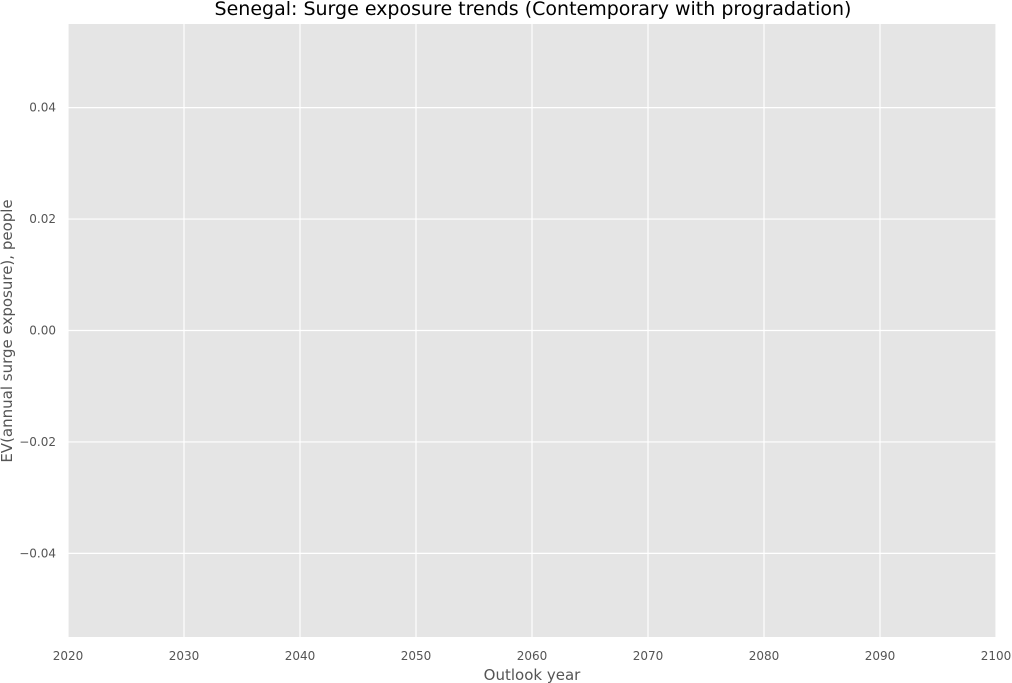 This screenshot has height=683, width=1012. Describe the element at coordinates (880, 656) in the screenshot. I see `x-tick-label: 2090` at that location.